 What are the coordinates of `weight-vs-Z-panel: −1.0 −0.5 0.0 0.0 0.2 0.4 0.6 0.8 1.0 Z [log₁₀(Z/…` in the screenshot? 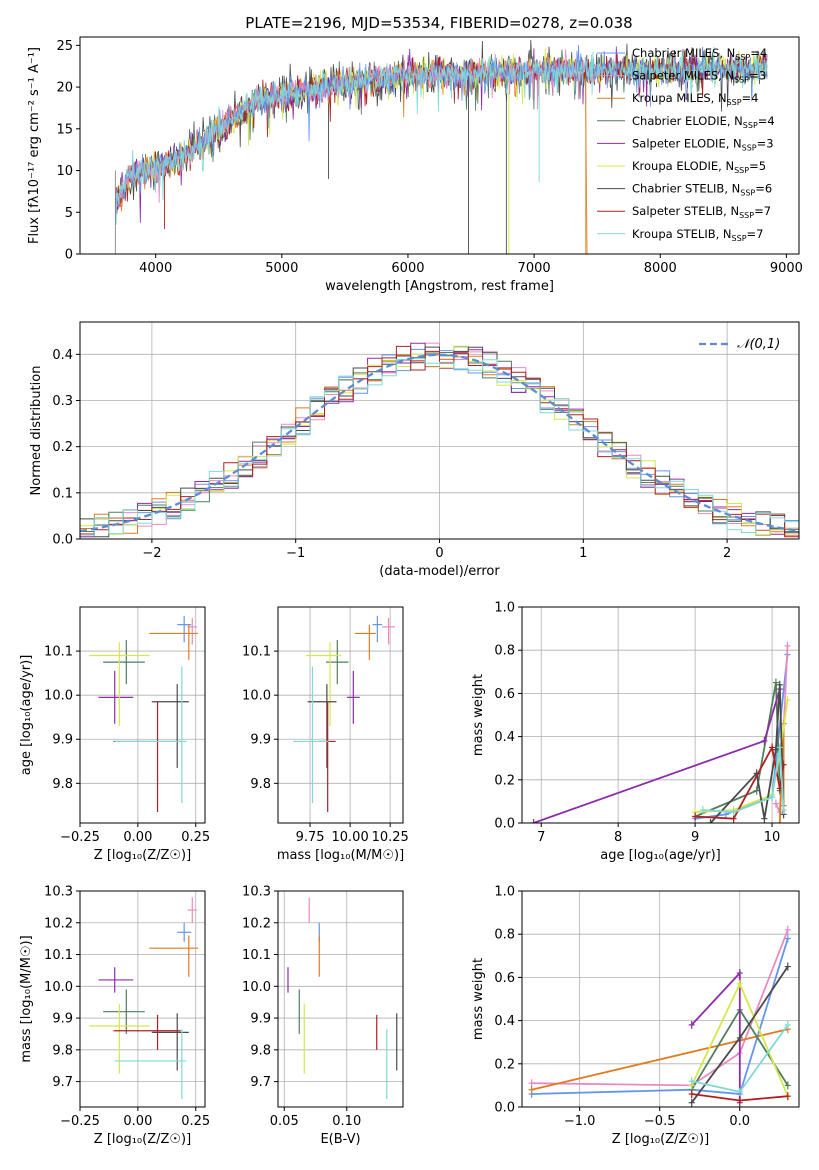 It's located at (635, 1016).